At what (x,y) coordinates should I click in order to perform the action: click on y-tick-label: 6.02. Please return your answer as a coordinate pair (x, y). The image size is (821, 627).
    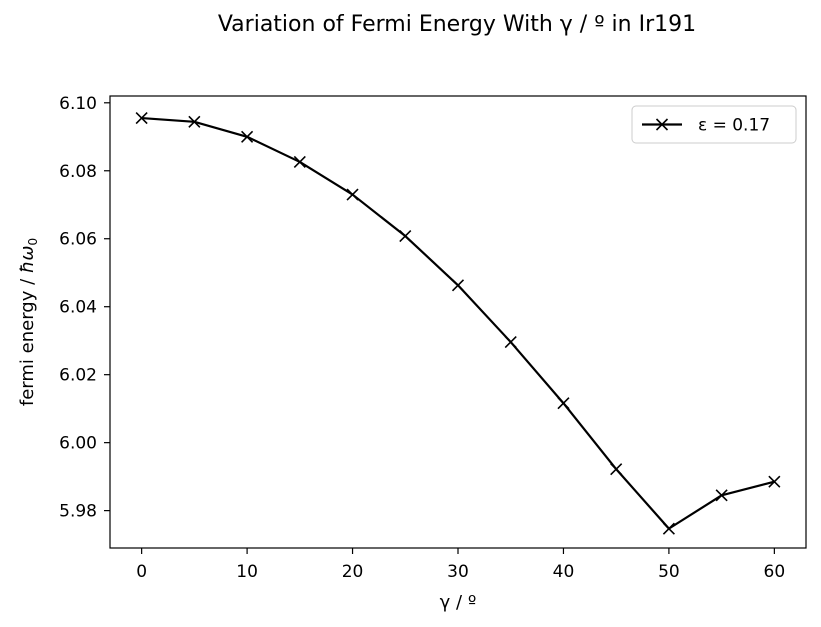
    Looking at the image, I should click on (78, 376).